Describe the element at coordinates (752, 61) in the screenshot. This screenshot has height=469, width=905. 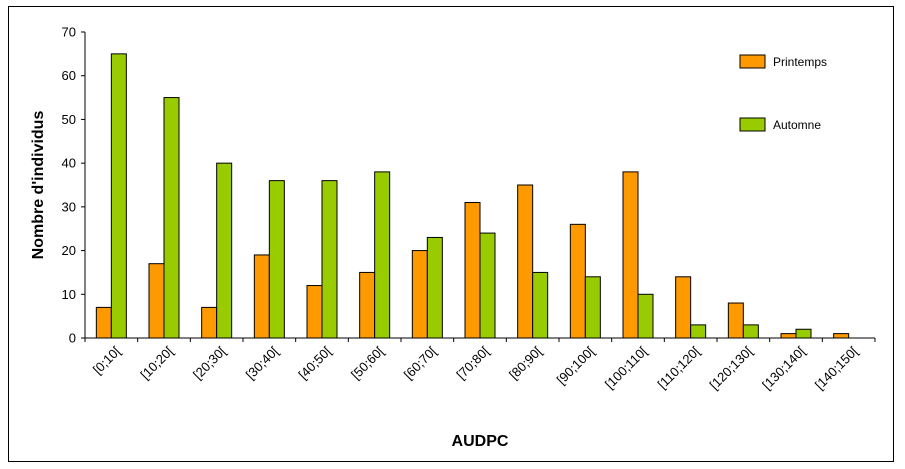
I see `legend-swatch-printemps` at that location.